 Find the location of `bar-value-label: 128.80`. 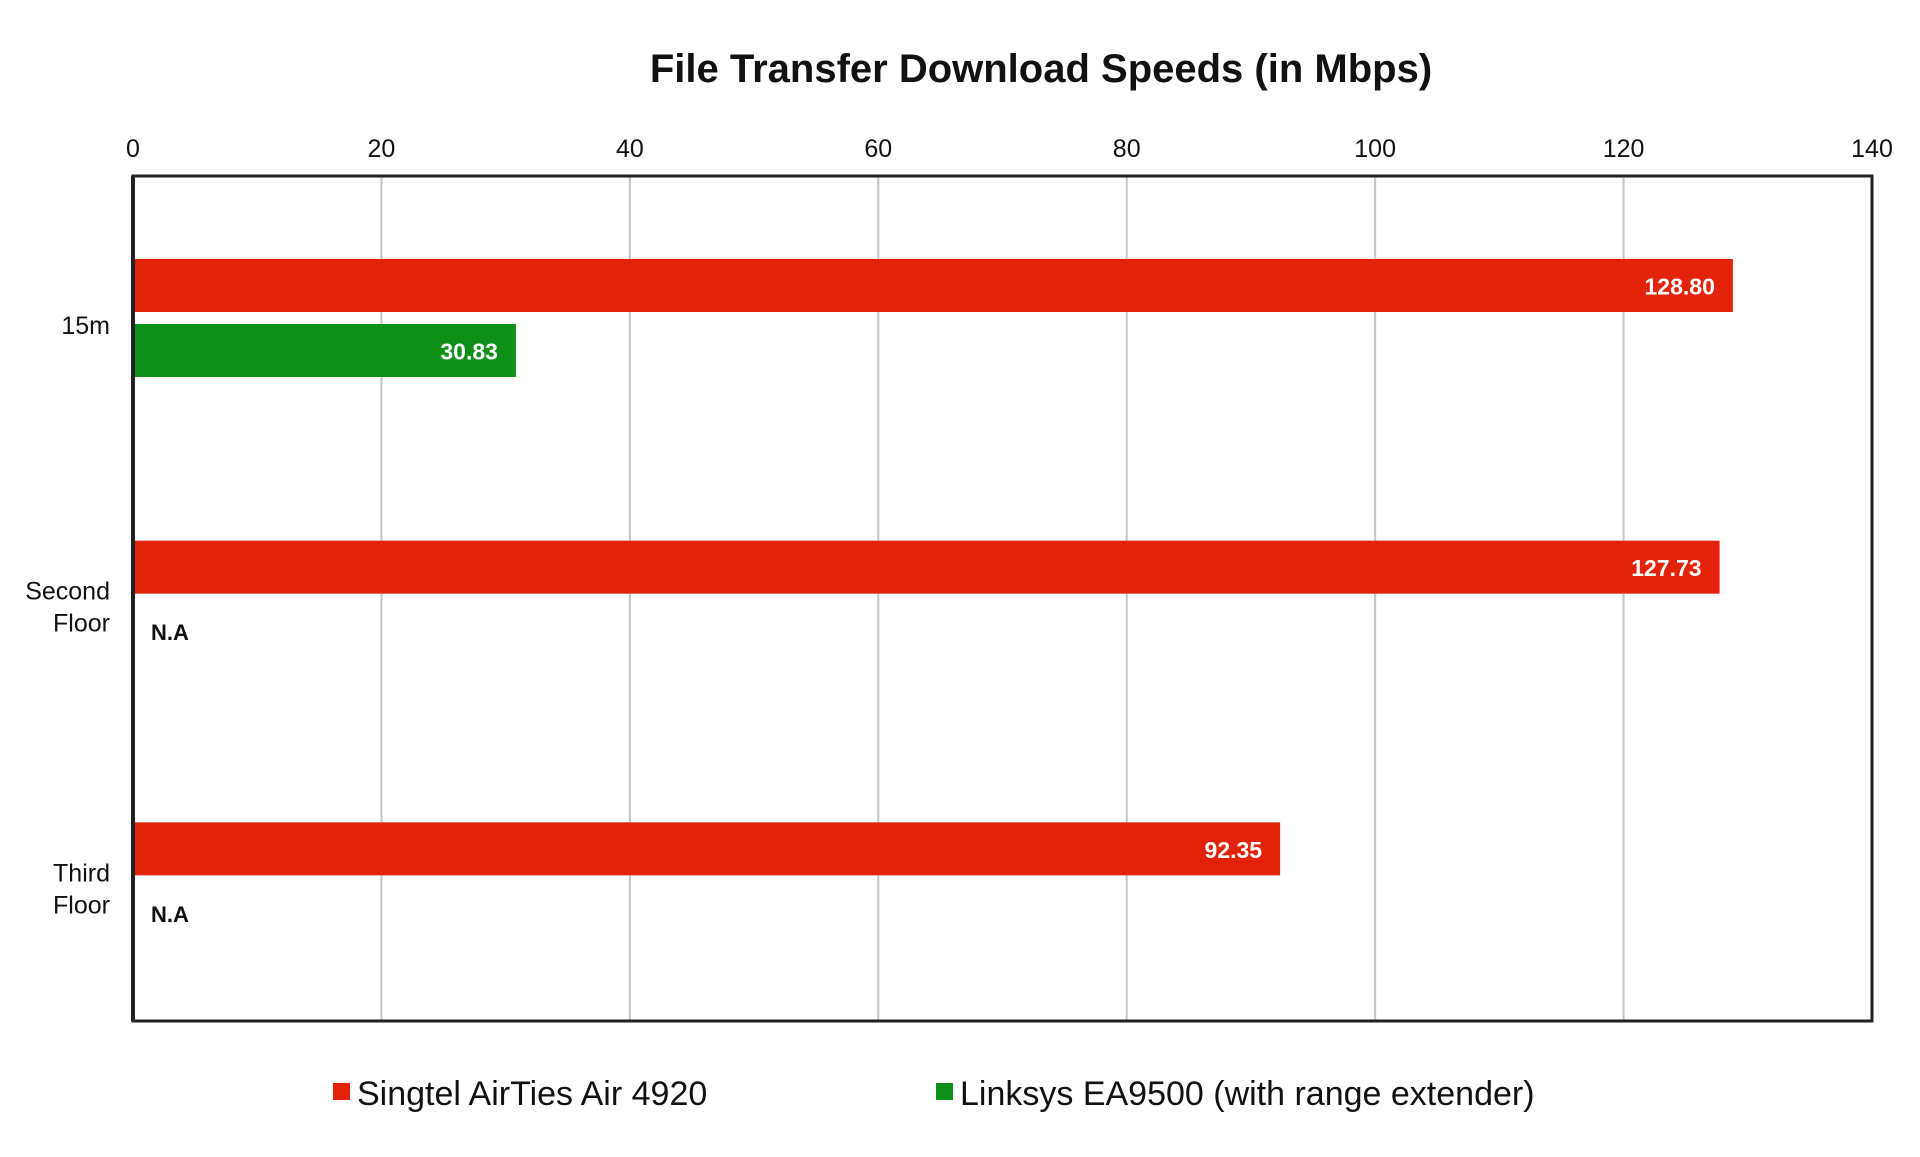

bar-value-label: 128.80 is located at coordinates (1680, 287).